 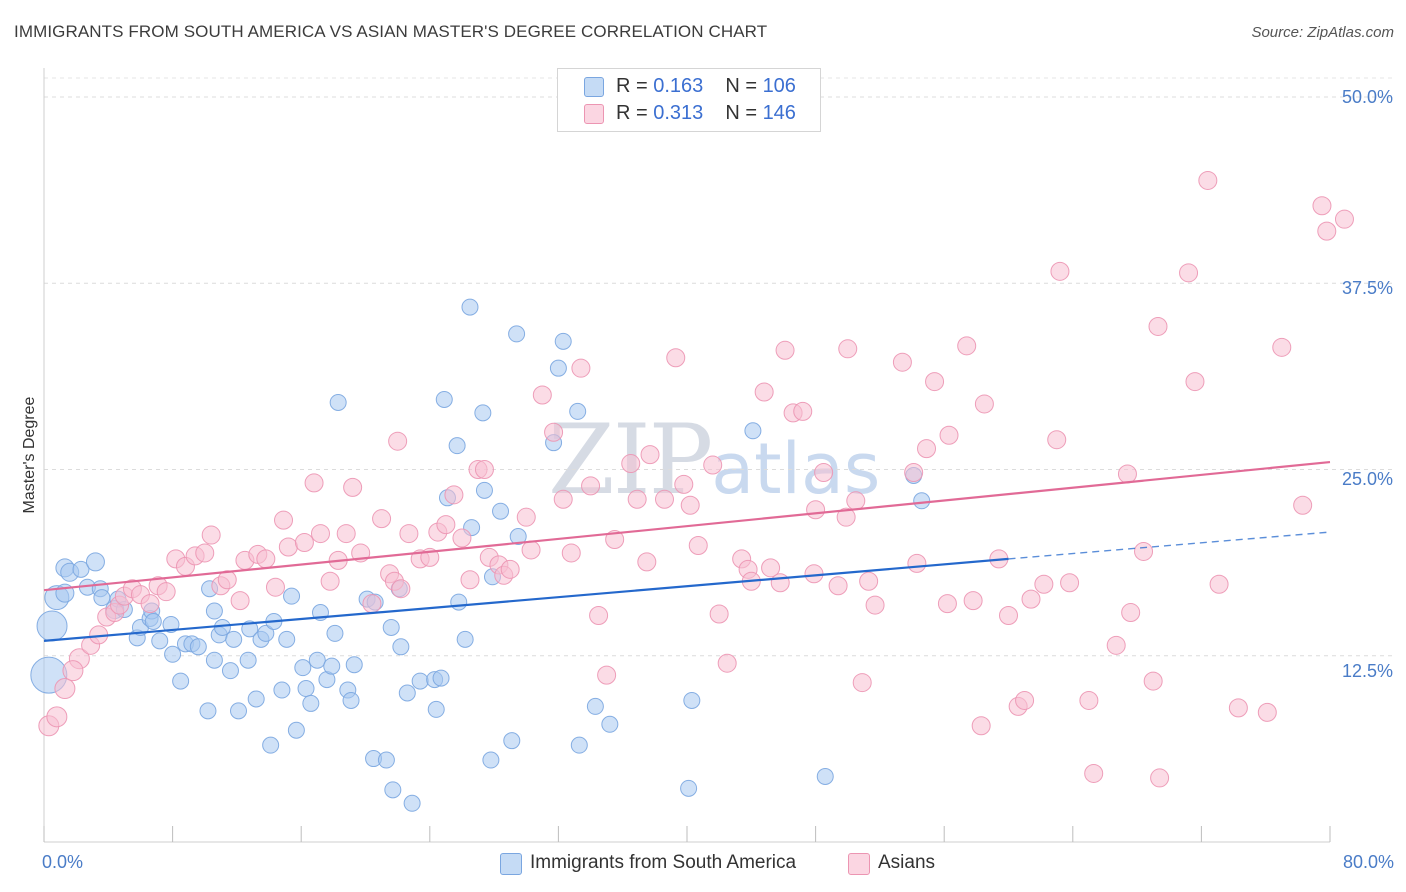 What do you see at coordinates (1367, 479) in the screenshot?
I see `y-tick-label-25: 25.0%` at bounding box center [1367, 479].